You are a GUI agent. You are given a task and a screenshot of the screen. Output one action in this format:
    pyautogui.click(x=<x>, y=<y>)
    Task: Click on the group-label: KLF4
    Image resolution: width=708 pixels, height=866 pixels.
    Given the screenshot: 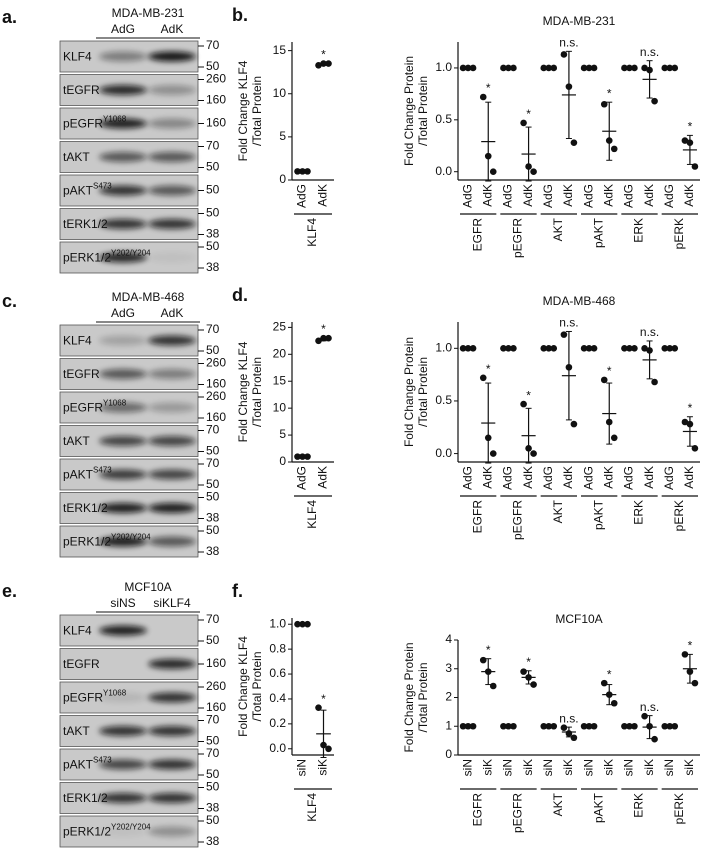 What is the action you would take?
    pyautogui.click(x=312, y=232)
    